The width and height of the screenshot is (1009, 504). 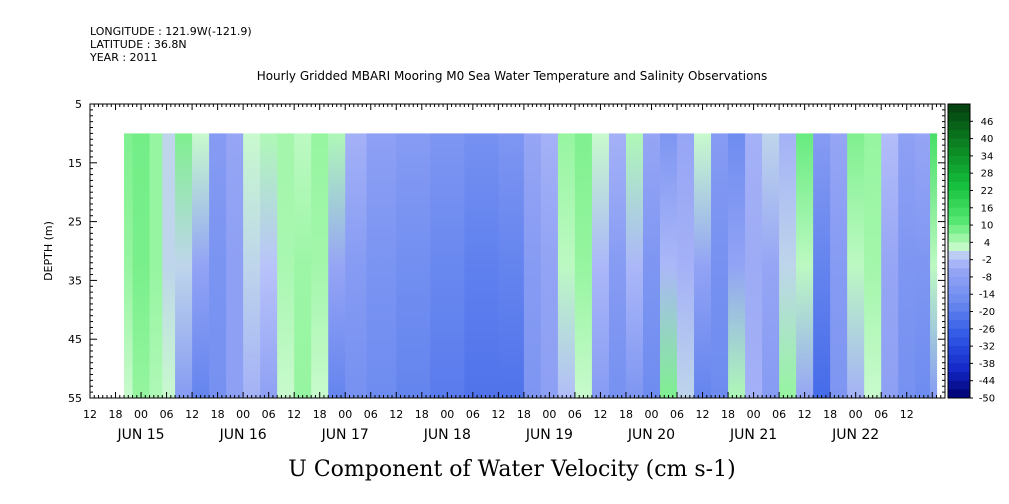 I want to click on colorbar-label: 28, so click(x=987, y=174).